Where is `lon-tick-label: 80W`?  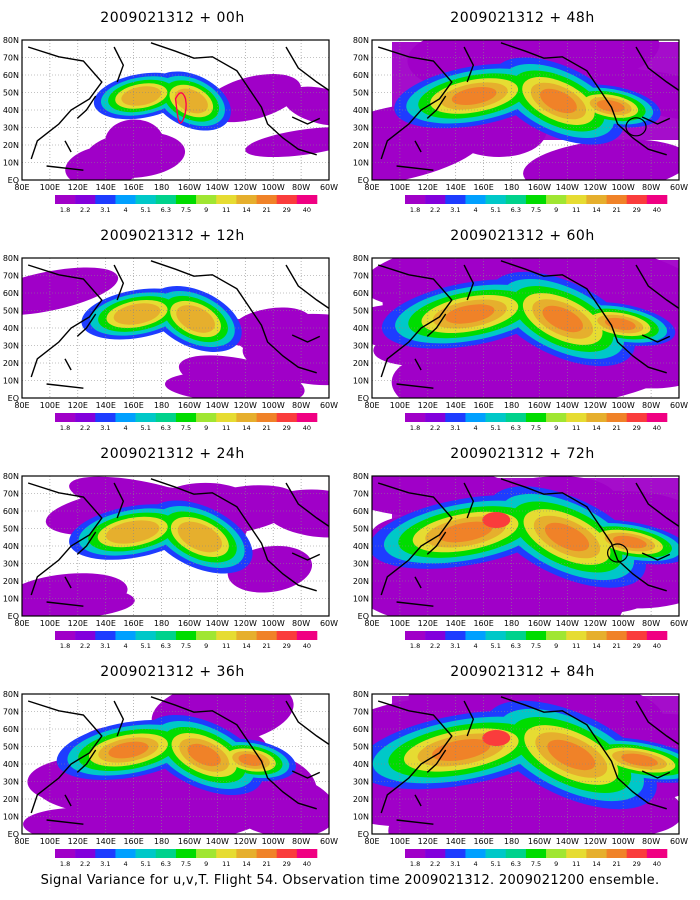
lon-tick-label: 80W is located at coordinates (651, 841).